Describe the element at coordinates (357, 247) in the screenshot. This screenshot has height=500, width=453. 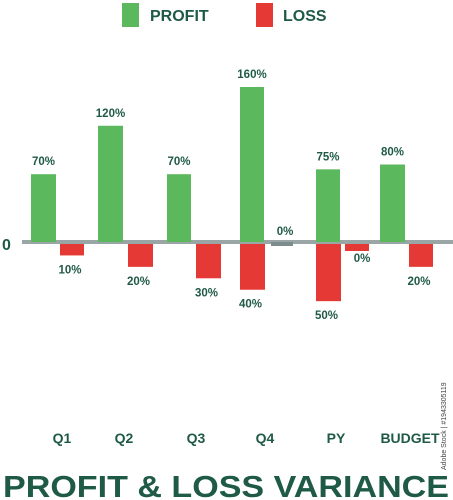
I see `py-loss-sliver` at that location.